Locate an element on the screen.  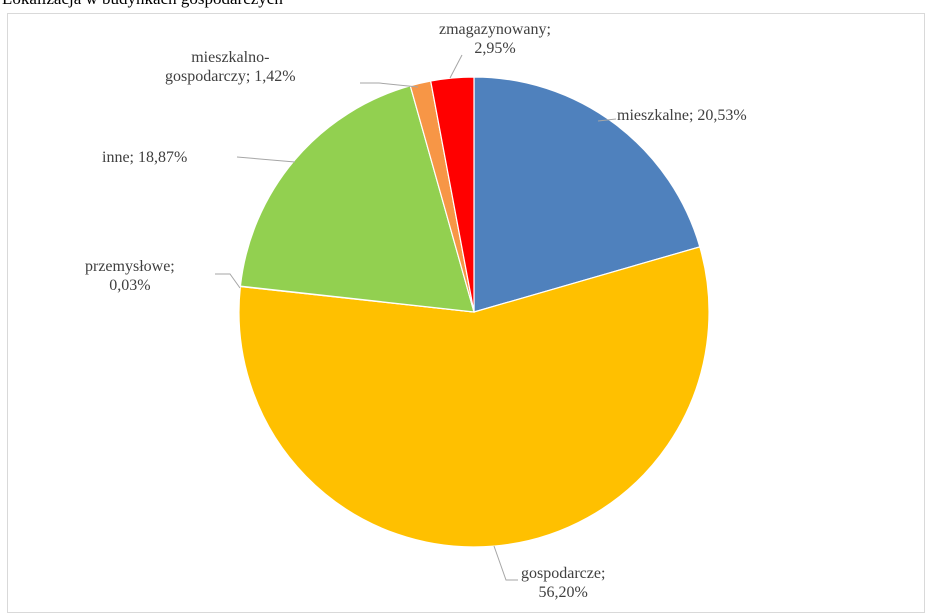
pie-slice-mieszkalne is located at coordinates (587, 194).